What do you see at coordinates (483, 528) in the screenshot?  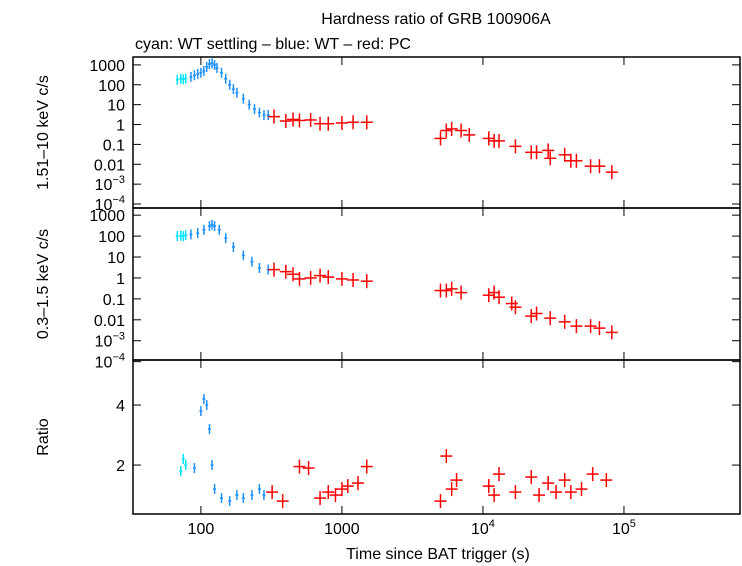 I see `x-tick-label: 10⁴` at bounding box center [483, 528].